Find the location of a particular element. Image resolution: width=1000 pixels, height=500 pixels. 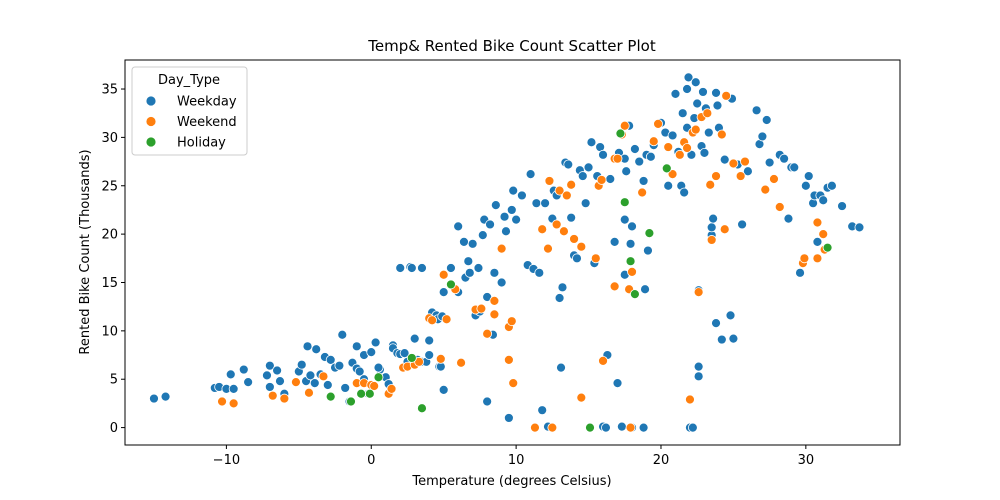

legend-marker-holiday is located at coordinates (151, 142).